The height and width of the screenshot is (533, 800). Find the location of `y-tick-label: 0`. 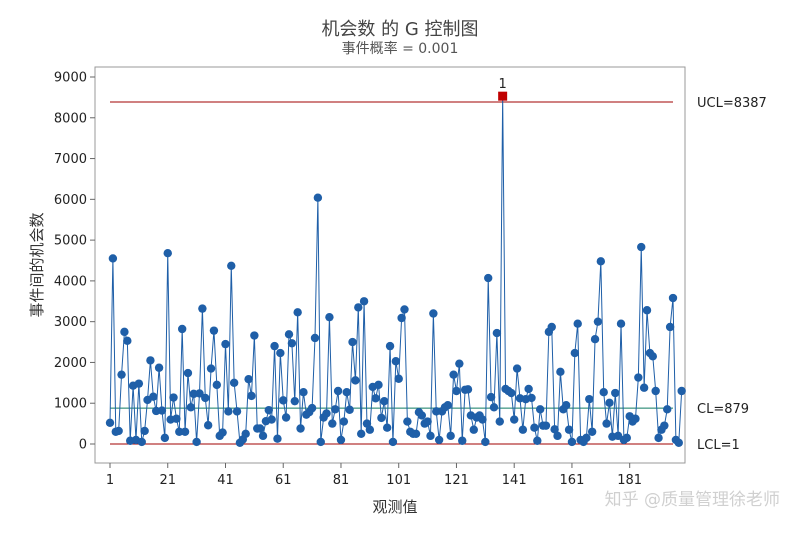

y-tick-label: 0 is located at coordinates (83, 445).